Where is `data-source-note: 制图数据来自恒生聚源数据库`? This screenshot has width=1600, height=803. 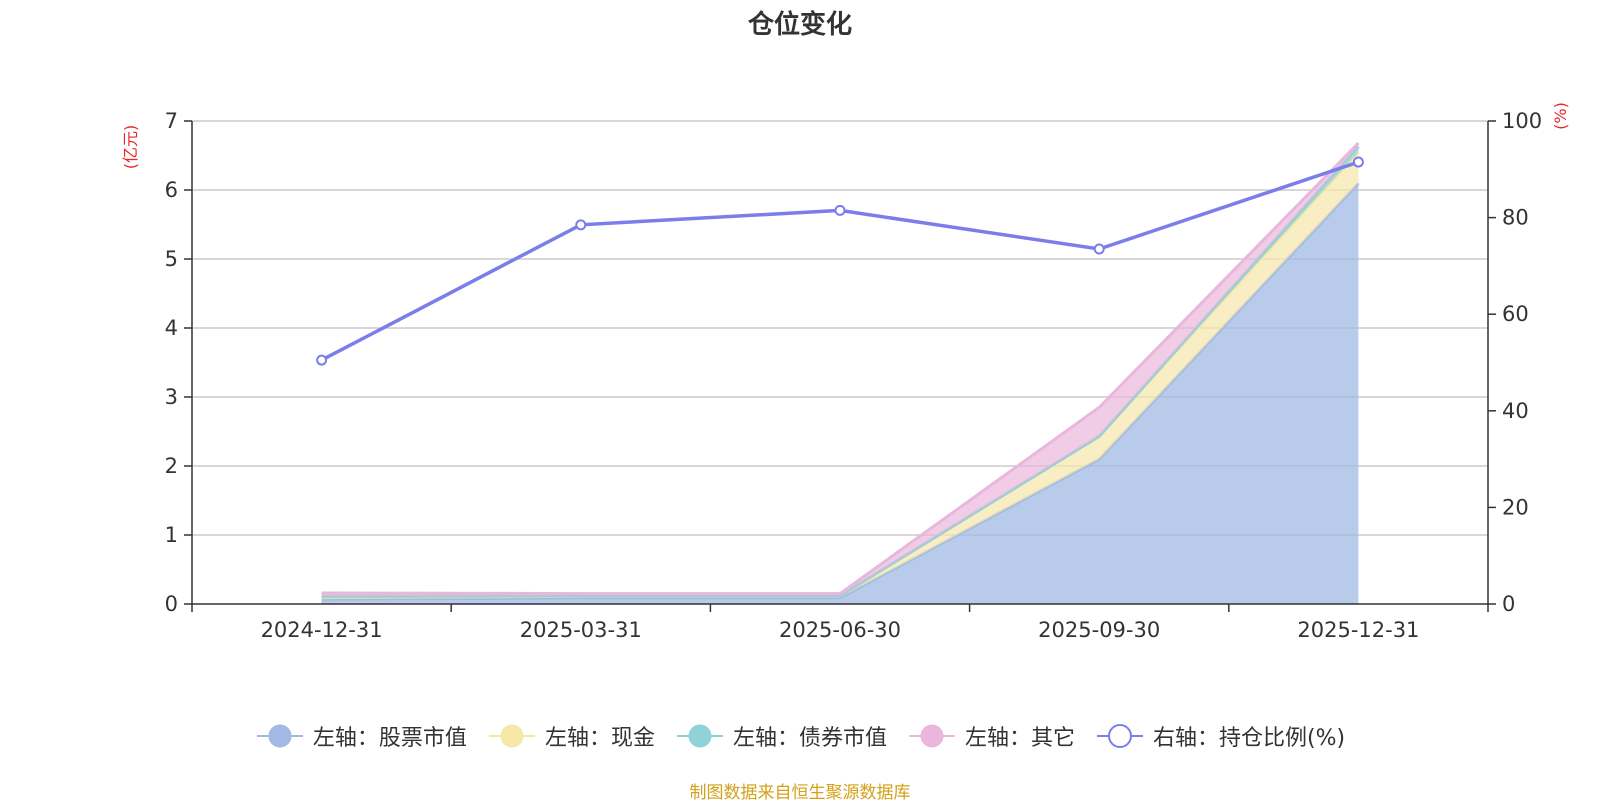 data-source-note: 制图数据来自恒生聚源数据库 is located at coordinates (800, 793).